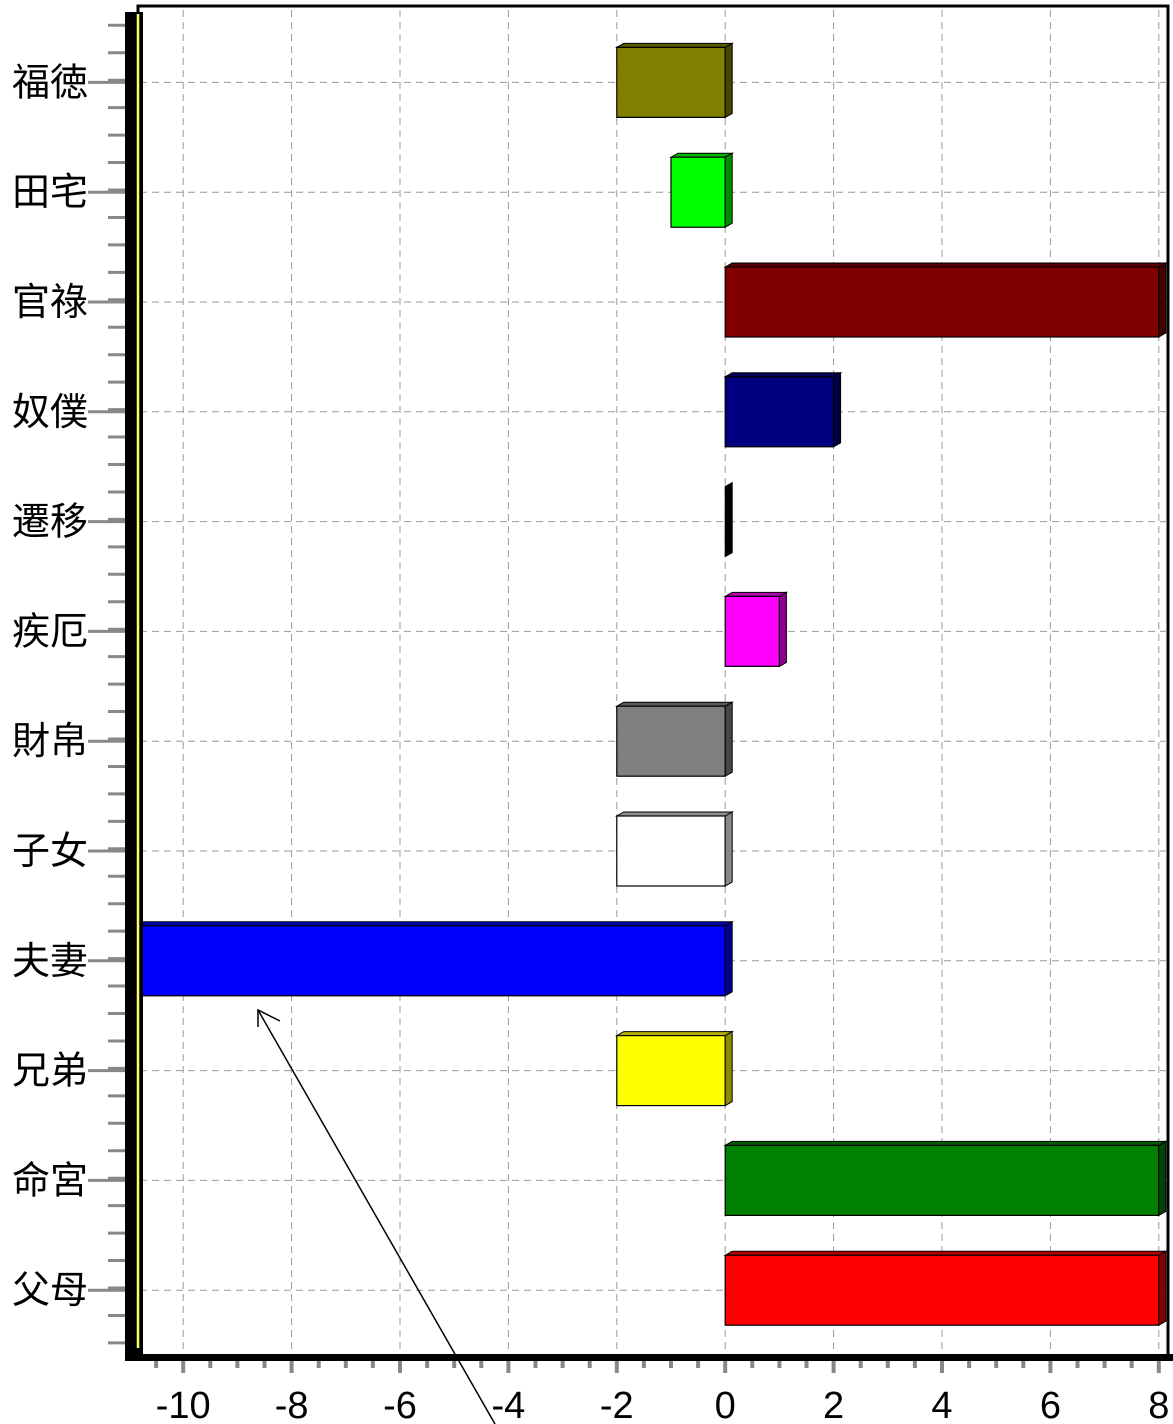  I want to click on x-tick-label: -8, so click(292, 1404).